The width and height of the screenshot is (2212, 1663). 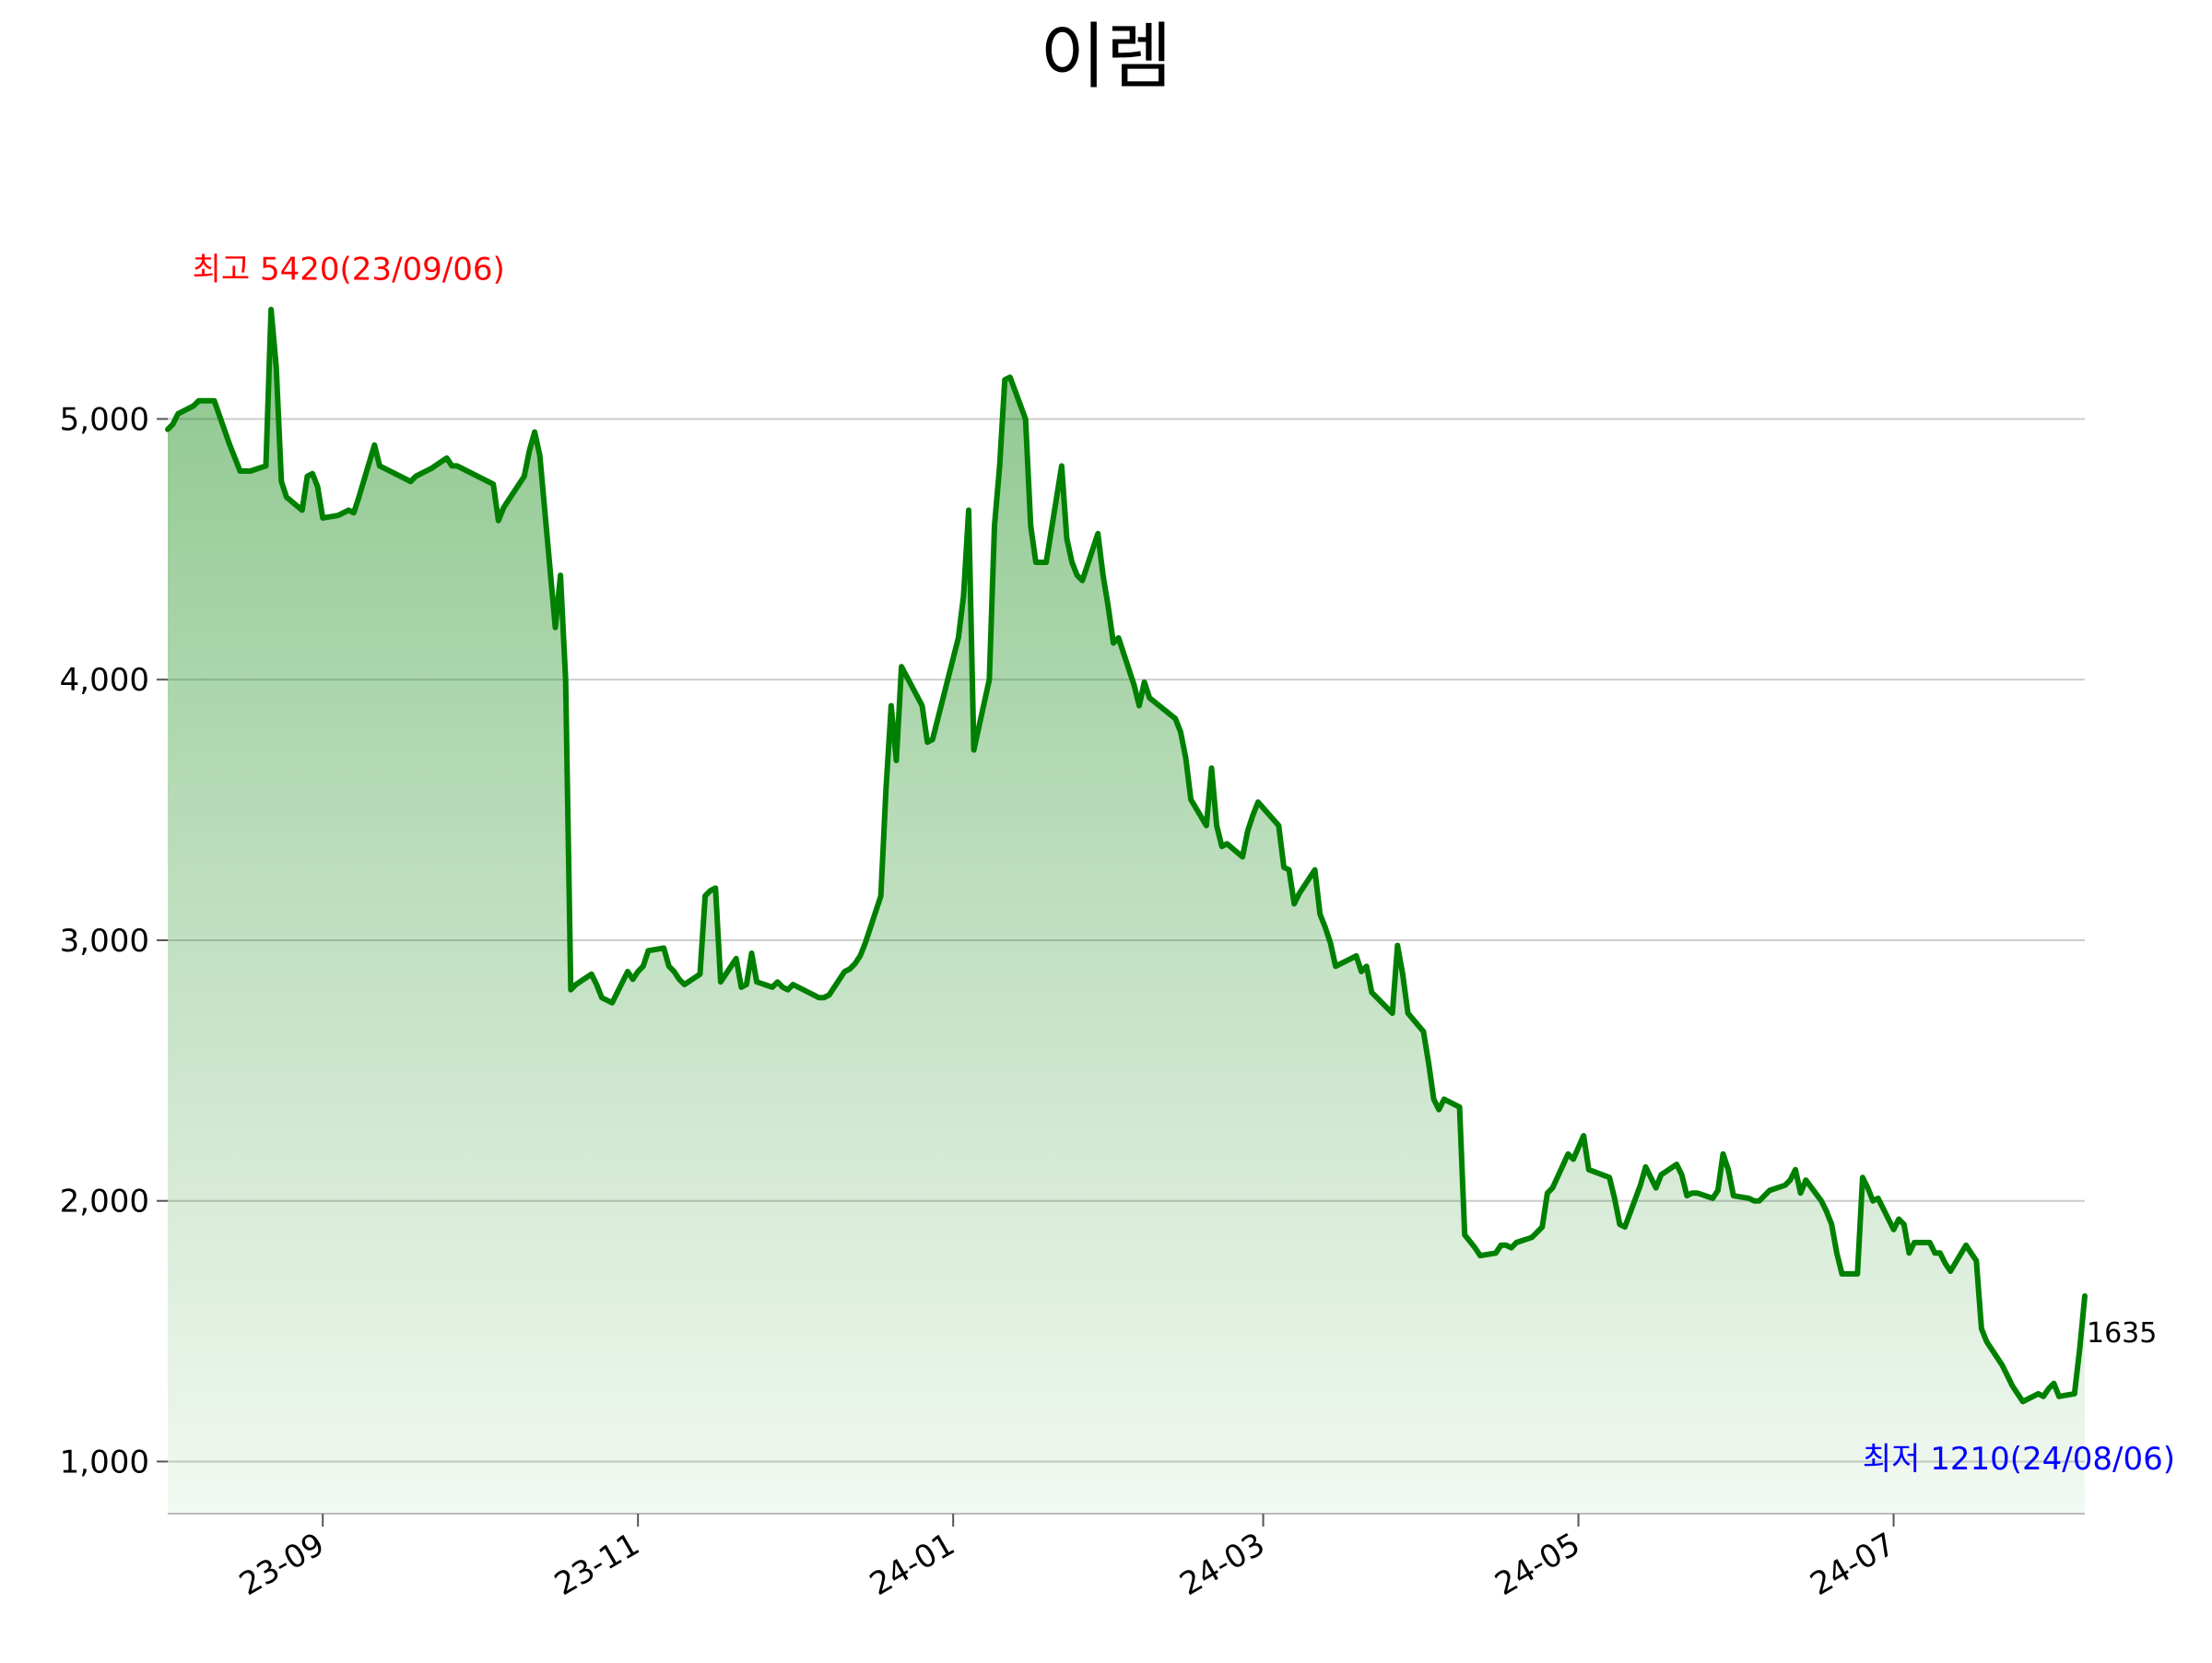 What do you see at coordinates (1223, 1564) in the screenshot?
I see `x-tick-label: 24-03` at bounding box center [1223, 1564].